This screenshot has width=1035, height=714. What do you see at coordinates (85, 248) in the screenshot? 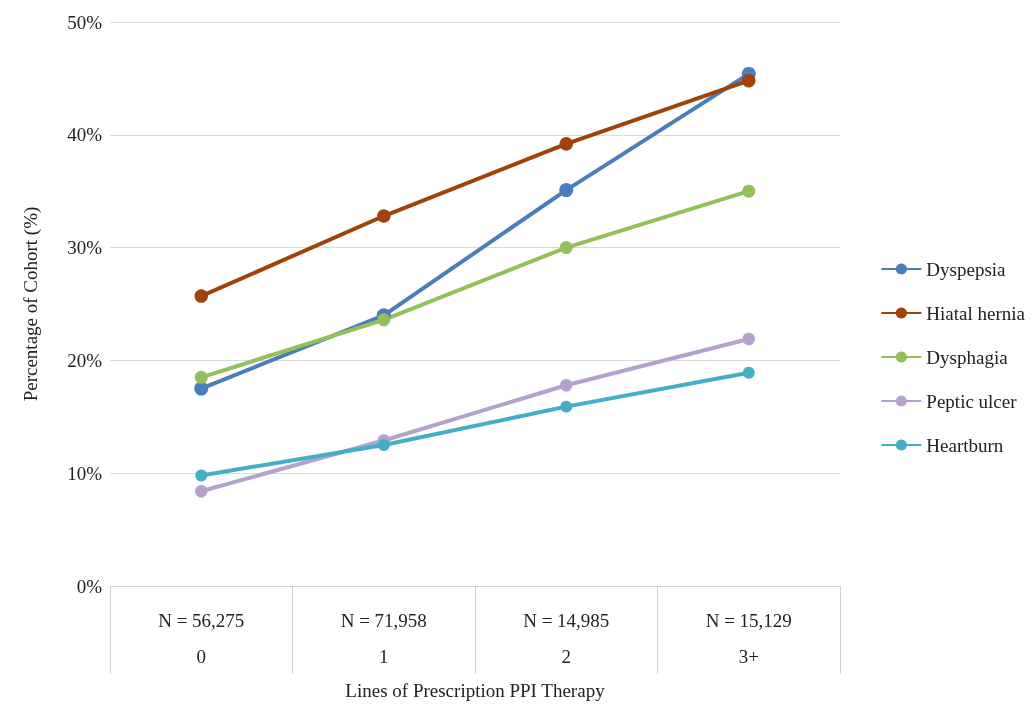
I see `y-tick-label: 30%` at bounding box center [85, 248].